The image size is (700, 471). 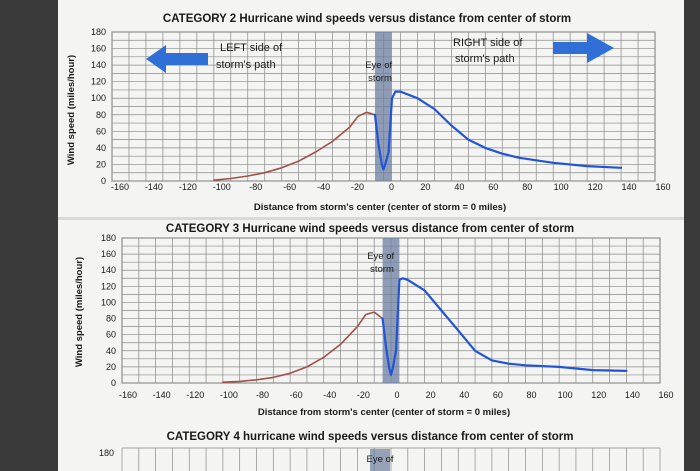 I want to click on gridlines, so click(x=391, y=459).